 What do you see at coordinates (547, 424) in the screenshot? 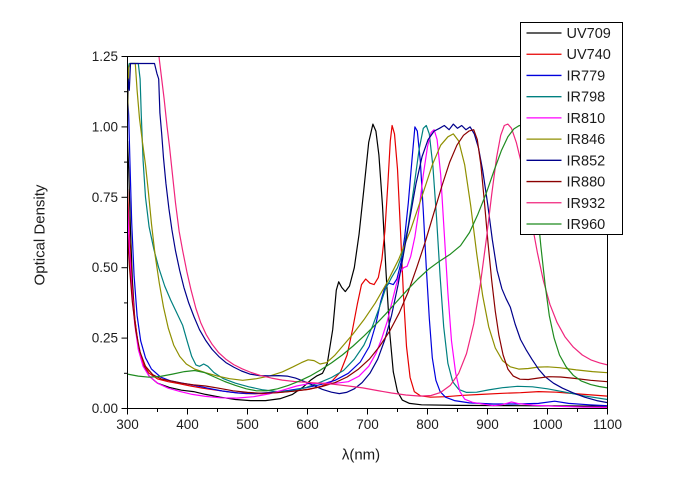
I see `x-tick-label: 1000` at bounding box center [547, 424].